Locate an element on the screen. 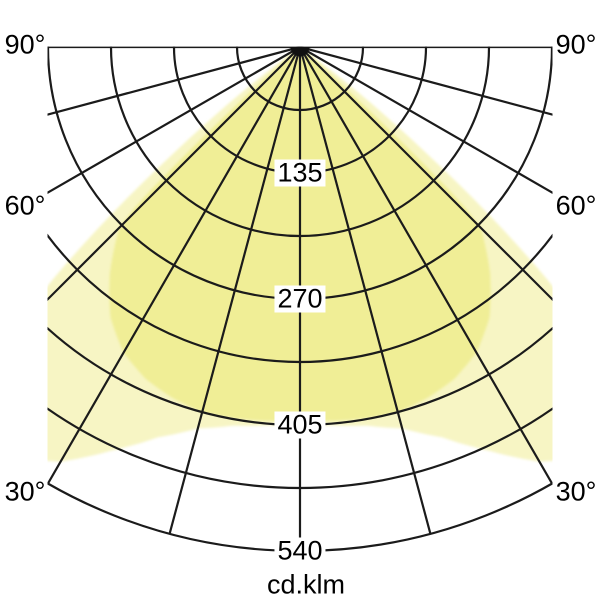 The image size is (600, 600). angle-label-90-left: 90° is located at coordinates (25, 44).